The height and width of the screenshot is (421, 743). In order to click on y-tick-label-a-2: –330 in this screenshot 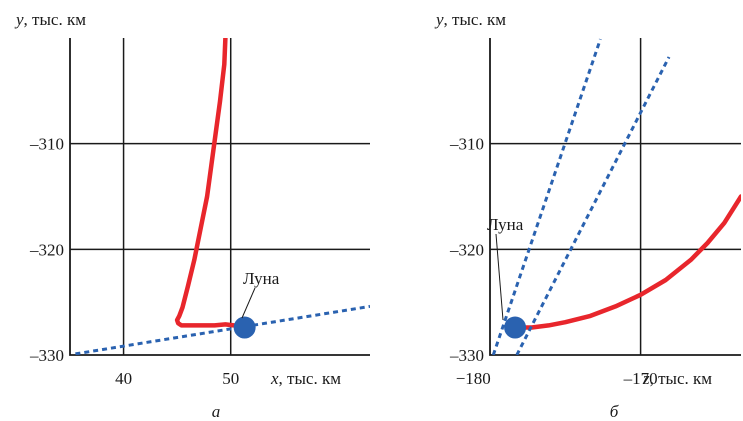, I will do `click(46, 355)`.